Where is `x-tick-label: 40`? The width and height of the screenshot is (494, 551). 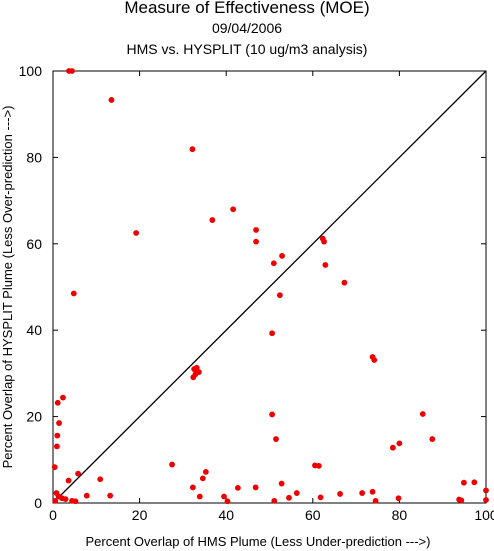 x-tick-label: 40 is located at coordinates (226, 515).